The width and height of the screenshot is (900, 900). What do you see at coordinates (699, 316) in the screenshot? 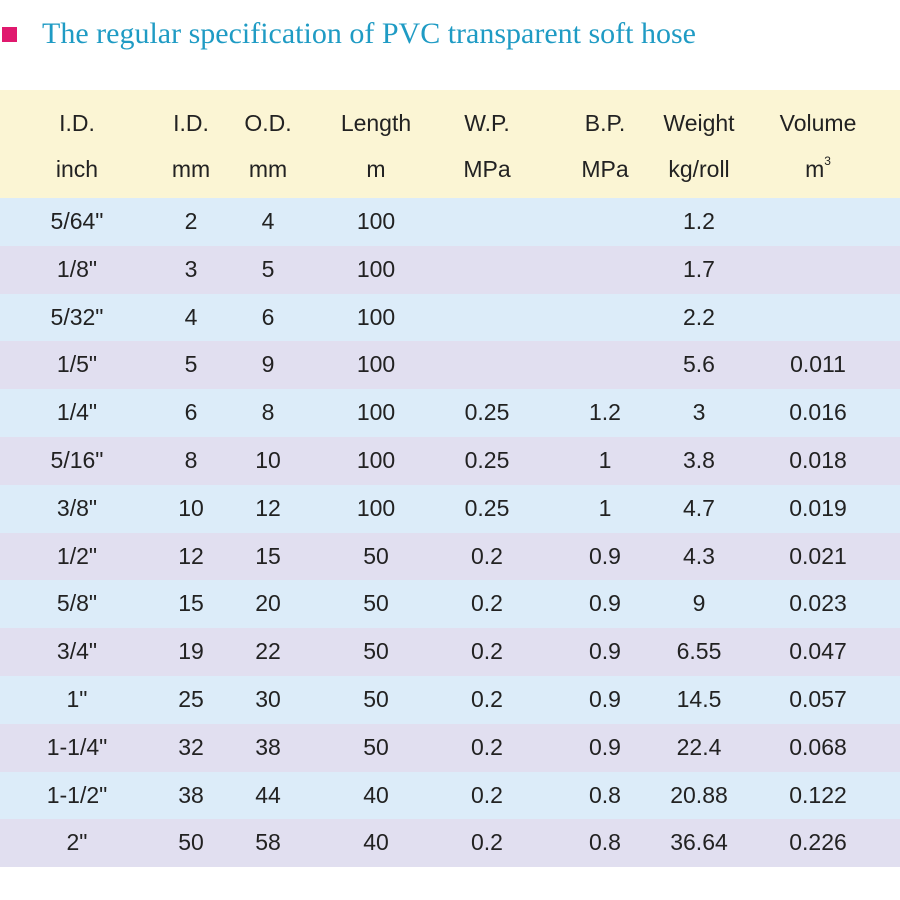
I see `cell-weight: 2.2` at bounding box center [699, 316].